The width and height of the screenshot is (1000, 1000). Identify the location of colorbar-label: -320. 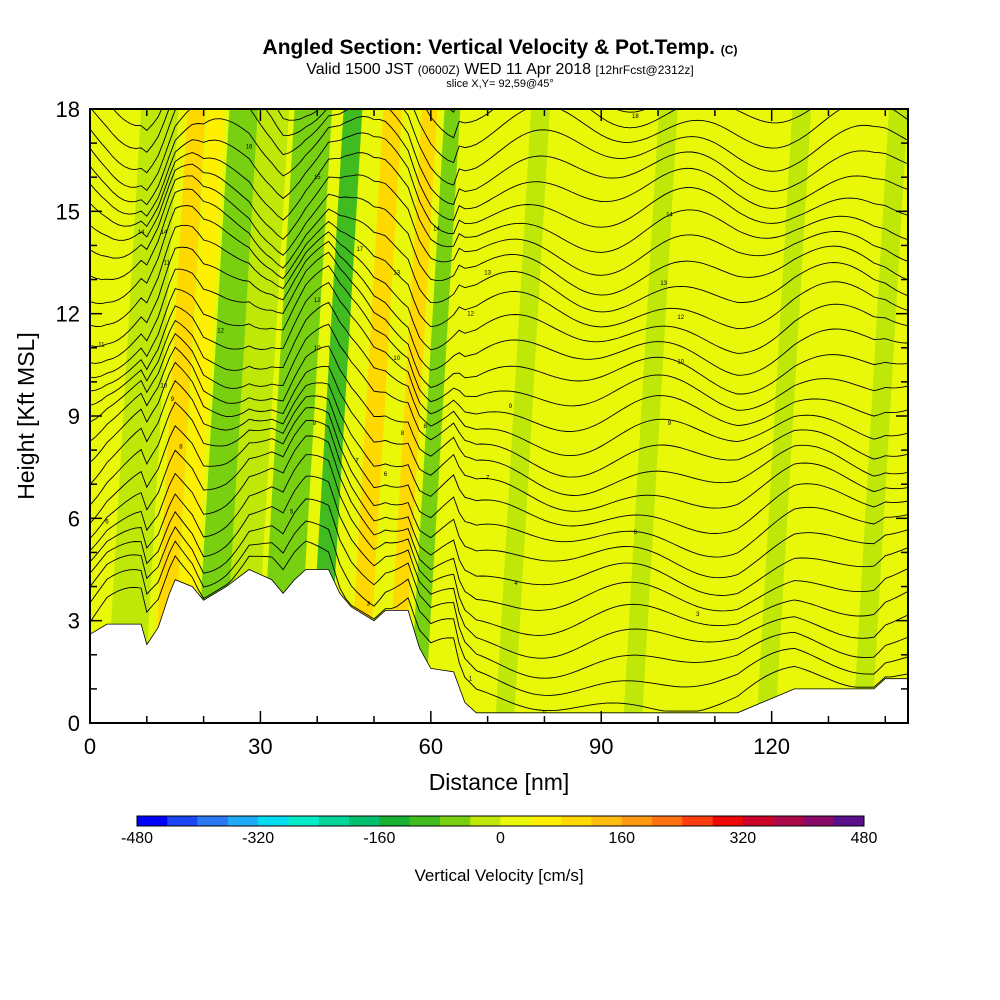
(258, 838).